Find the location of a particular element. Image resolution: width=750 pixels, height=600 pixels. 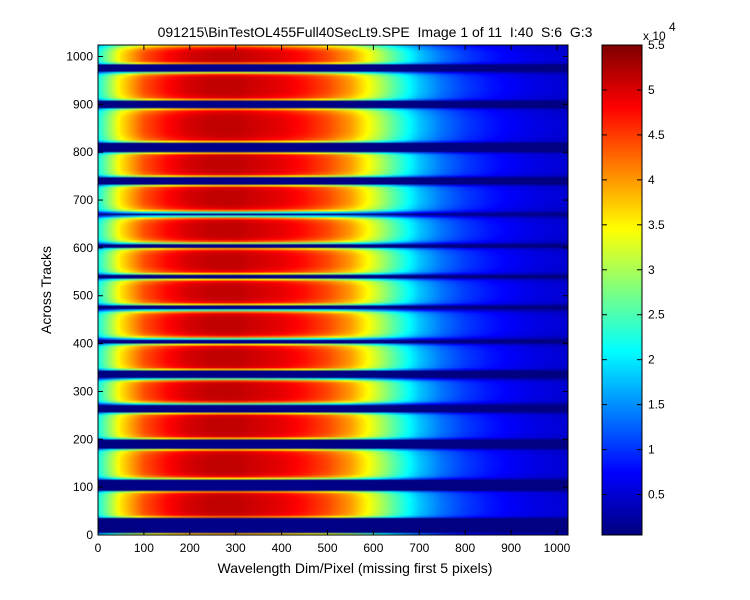

colorbar-tick-label: 3 is located at coordinates (651, 270).